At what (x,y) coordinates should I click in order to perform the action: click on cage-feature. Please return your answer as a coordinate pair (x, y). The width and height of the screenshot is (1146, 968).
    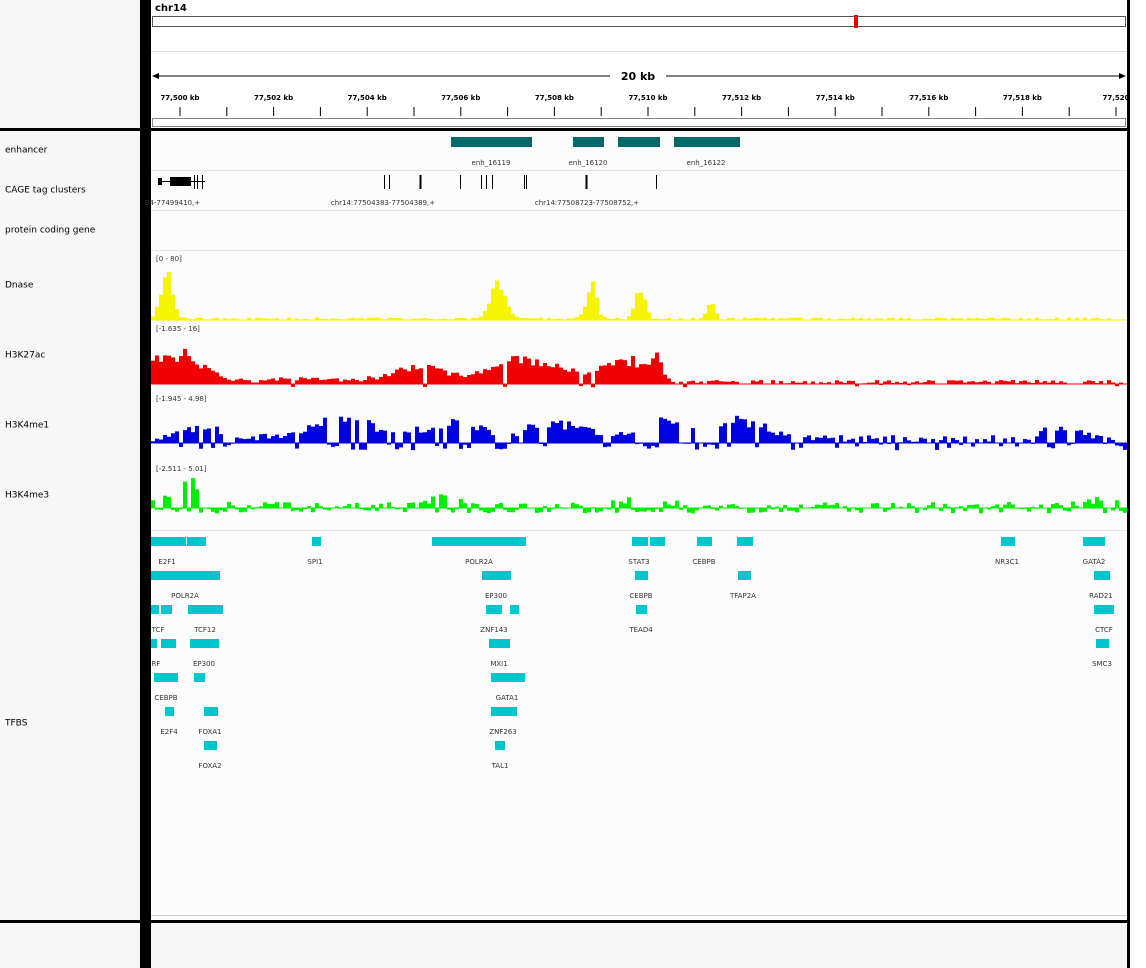
    Looking at the image, I should click on (160, 181).